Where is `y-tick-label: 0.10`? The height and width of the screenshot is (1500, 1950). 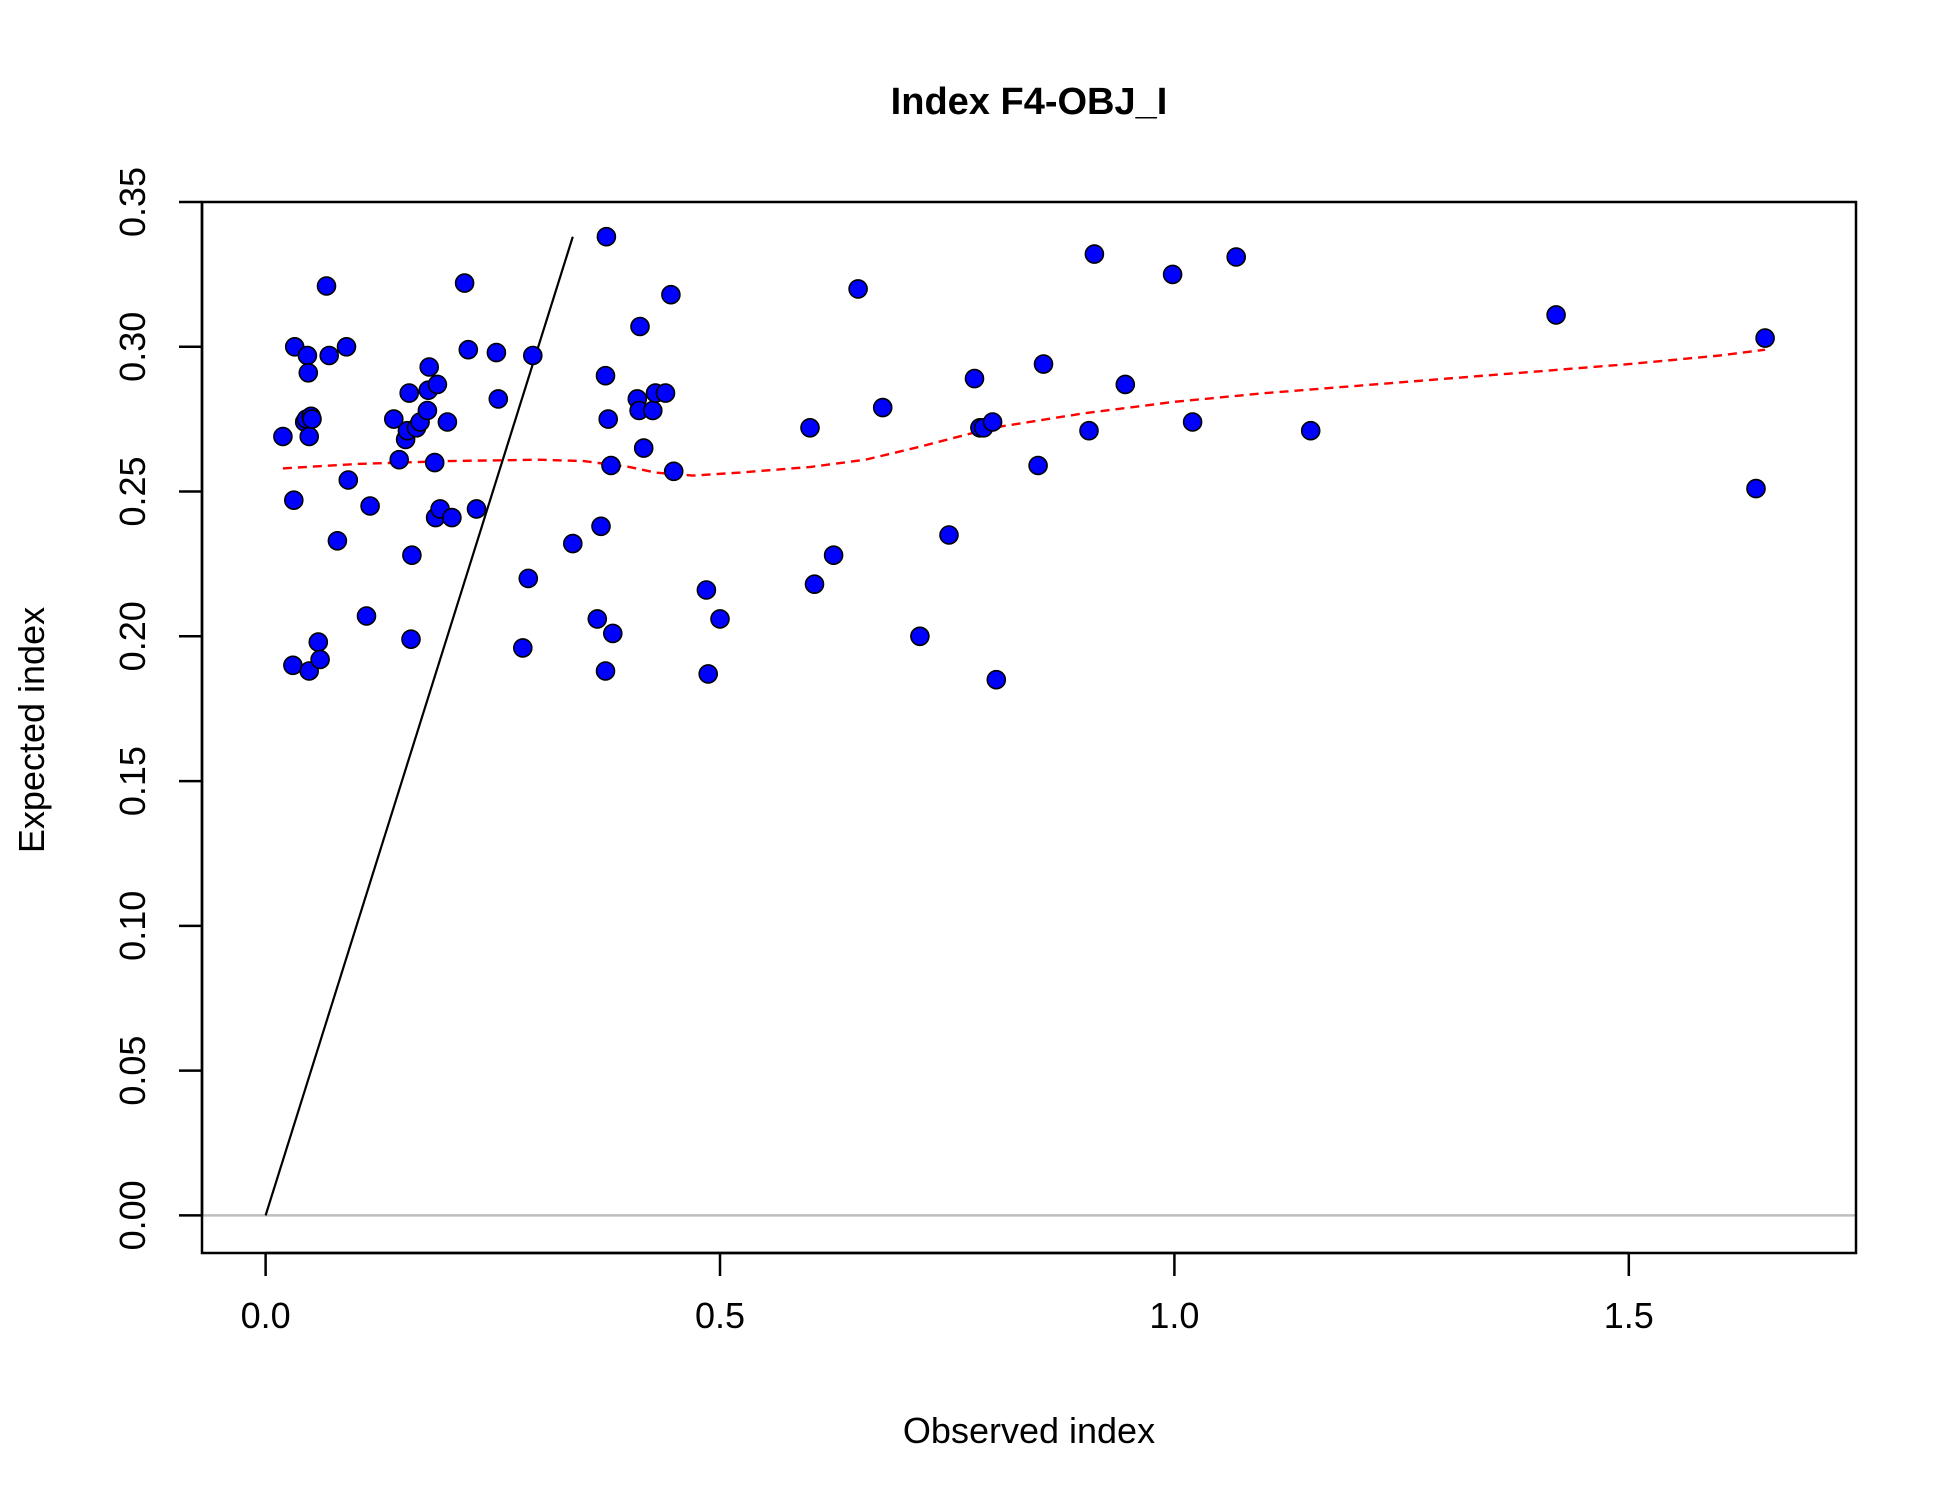
y-tick-label: 0.10 is located at coordinates (132, 926).